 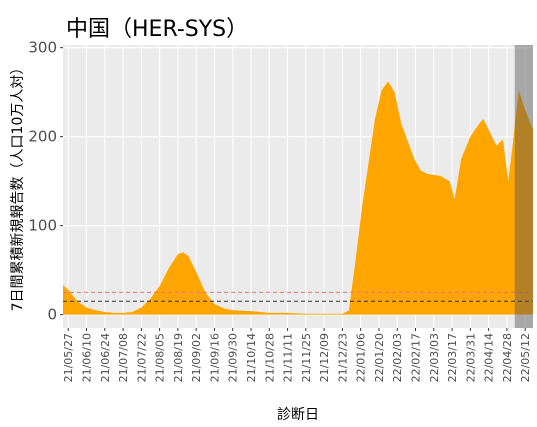 I want to click on x-tick-label: 21/08/19, so click(x=178, y=357).